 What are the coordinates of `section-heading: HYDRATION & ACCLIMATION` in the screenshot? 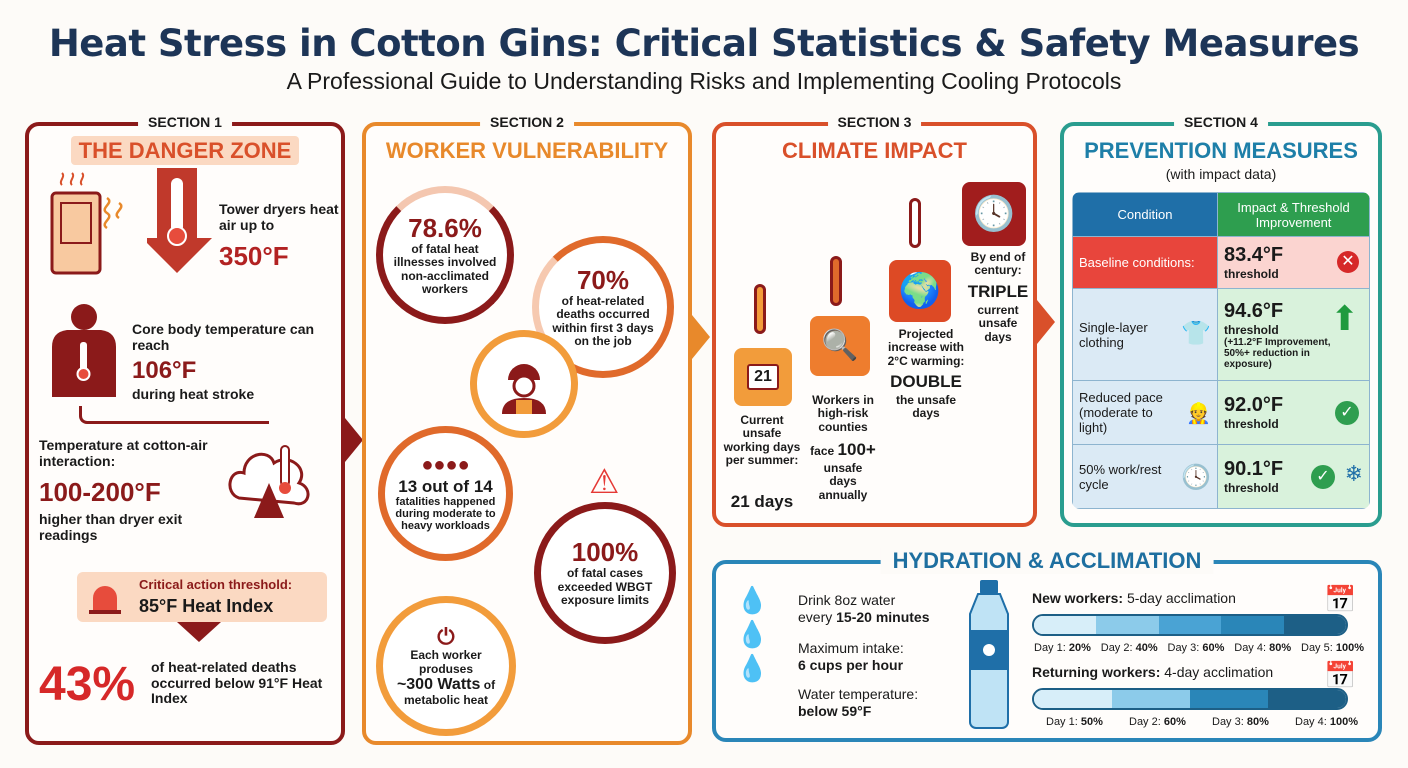 It's located at (1047, 561).